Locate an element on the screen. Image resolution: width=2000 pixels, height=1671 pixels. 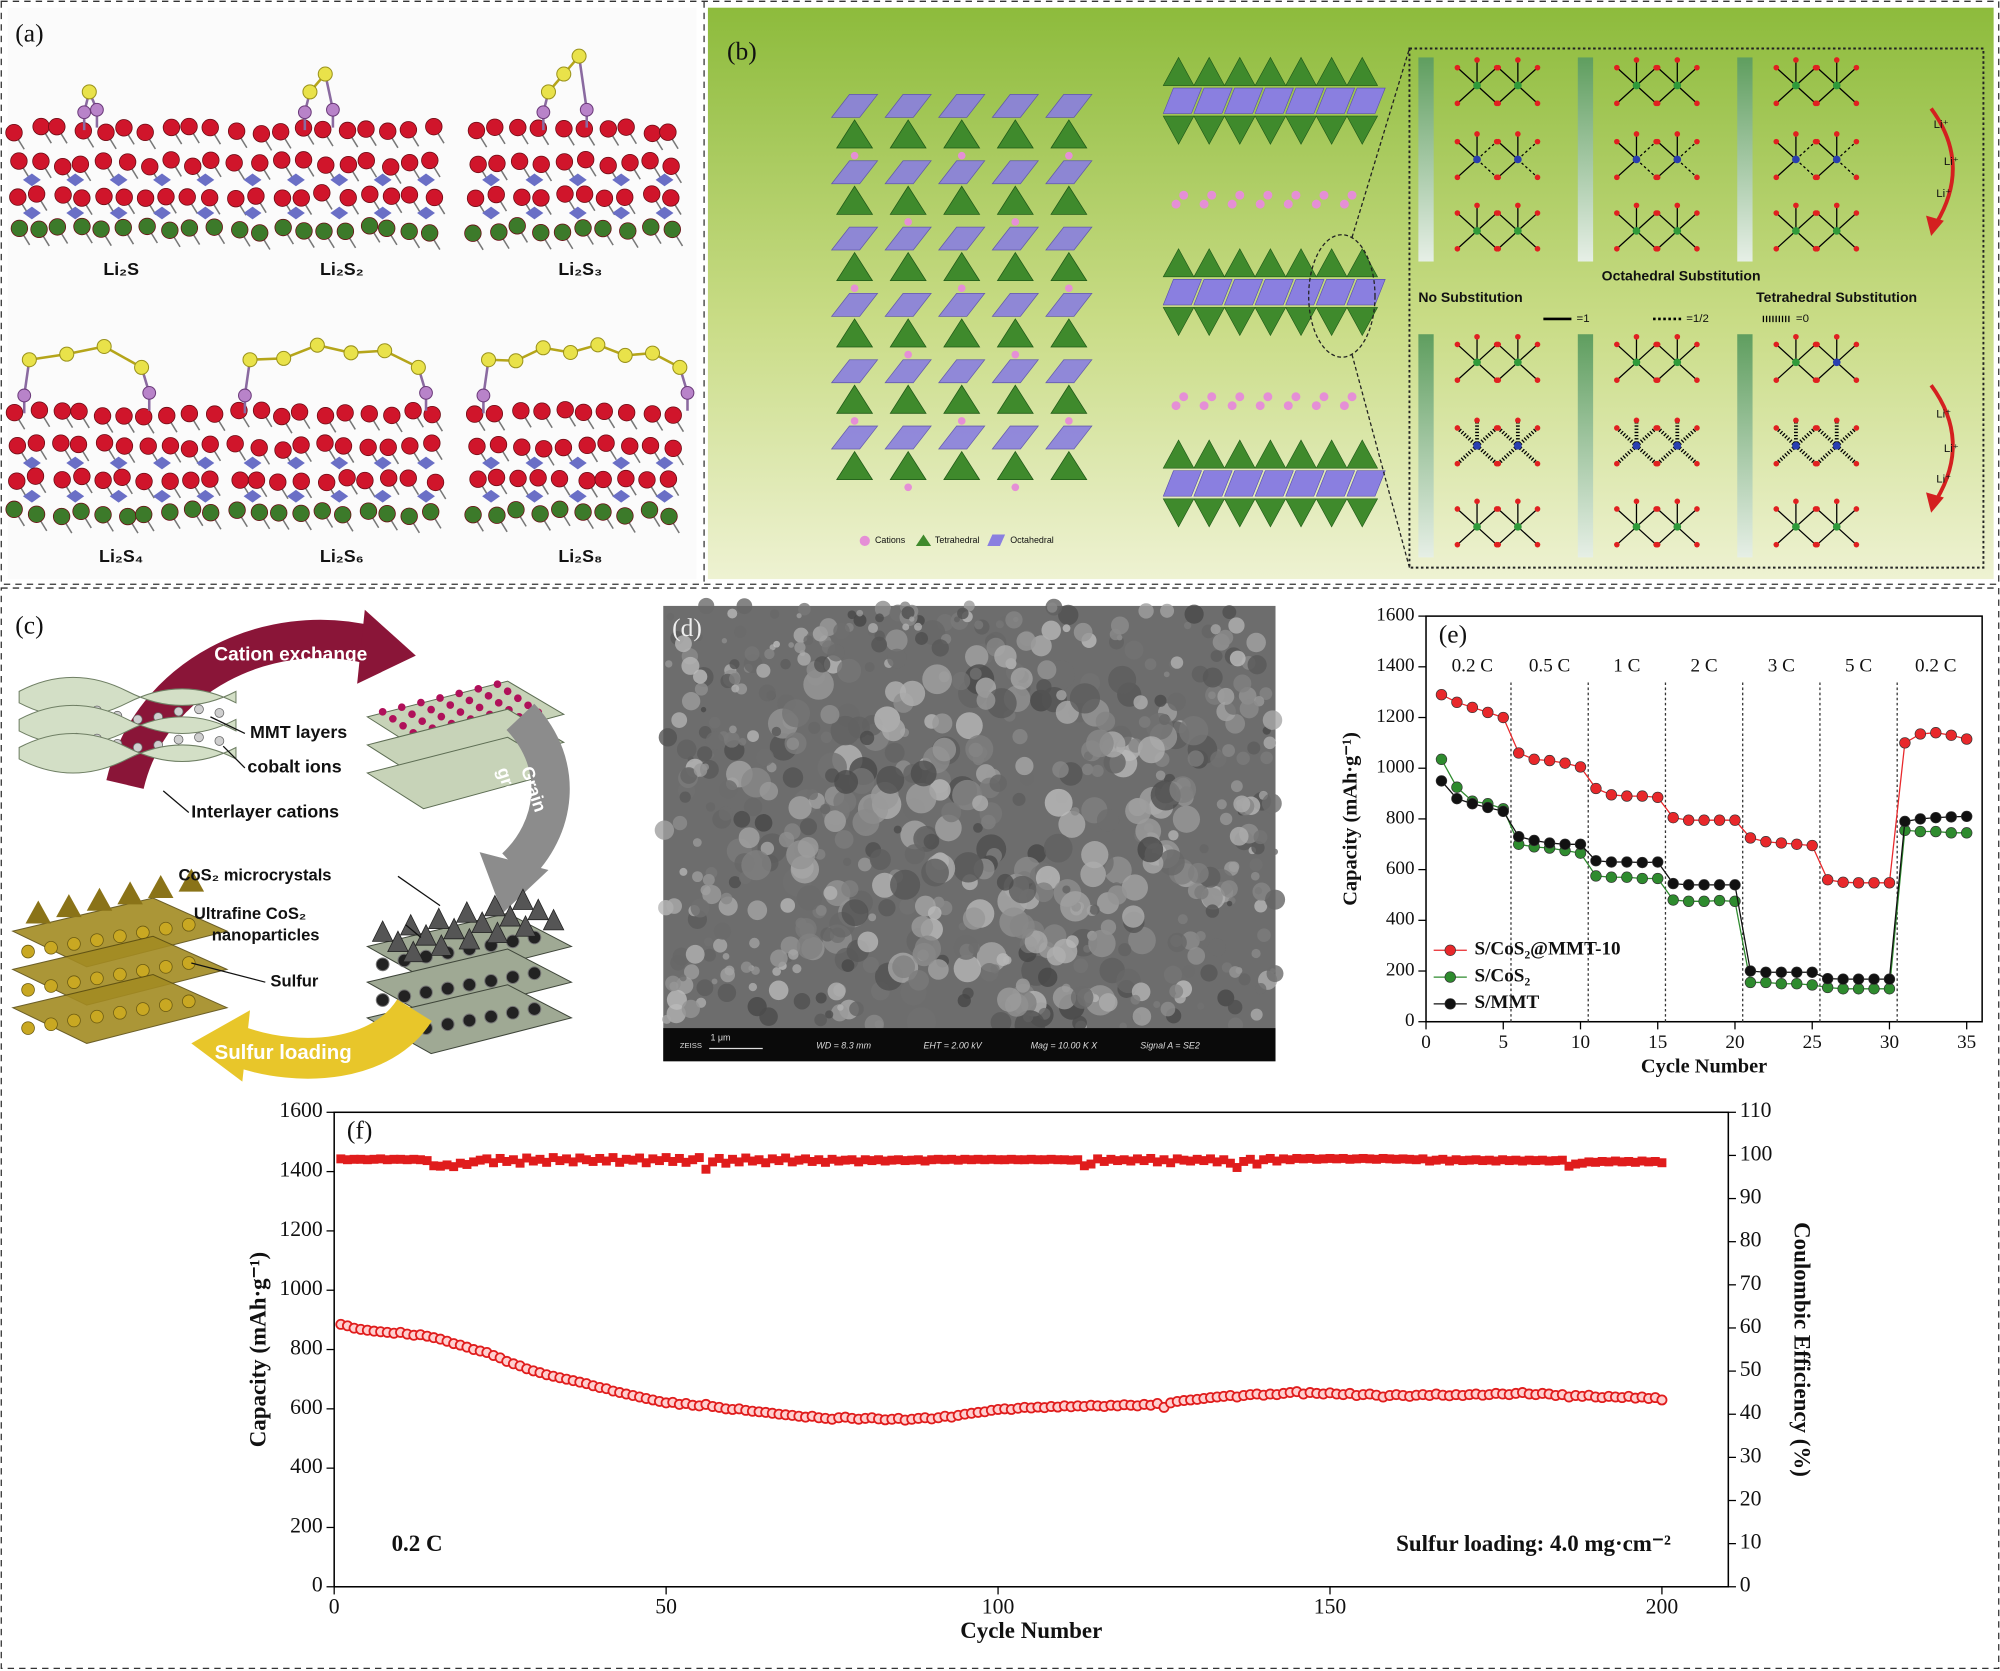
layer-bar is located at coordinates (1585, 446).